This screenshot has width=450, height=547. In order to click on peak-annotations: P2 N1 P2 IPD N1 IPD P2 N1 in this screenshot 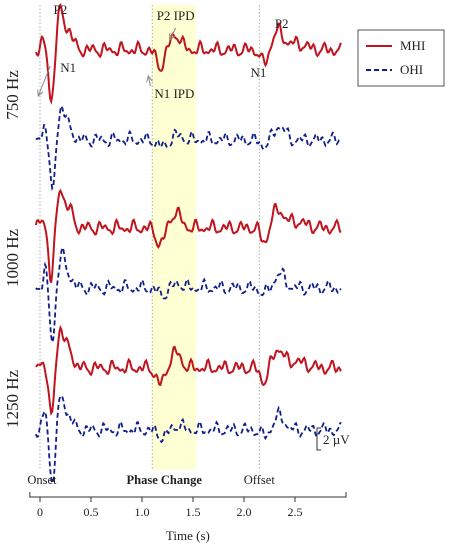, I will do `click(163, 51)`.